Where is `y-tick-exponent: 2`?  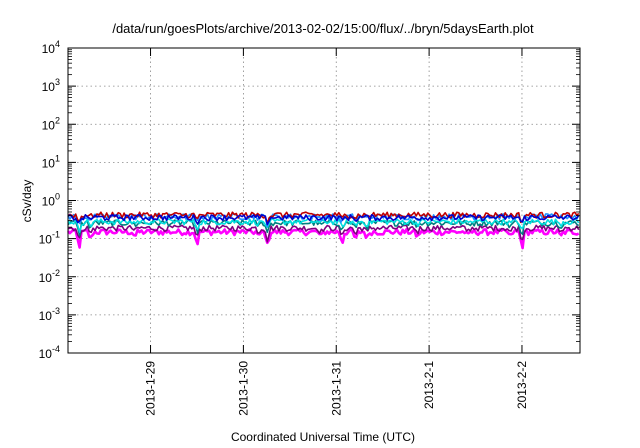
y-tick-exponent: 2 is located at coordinates (57, 120).